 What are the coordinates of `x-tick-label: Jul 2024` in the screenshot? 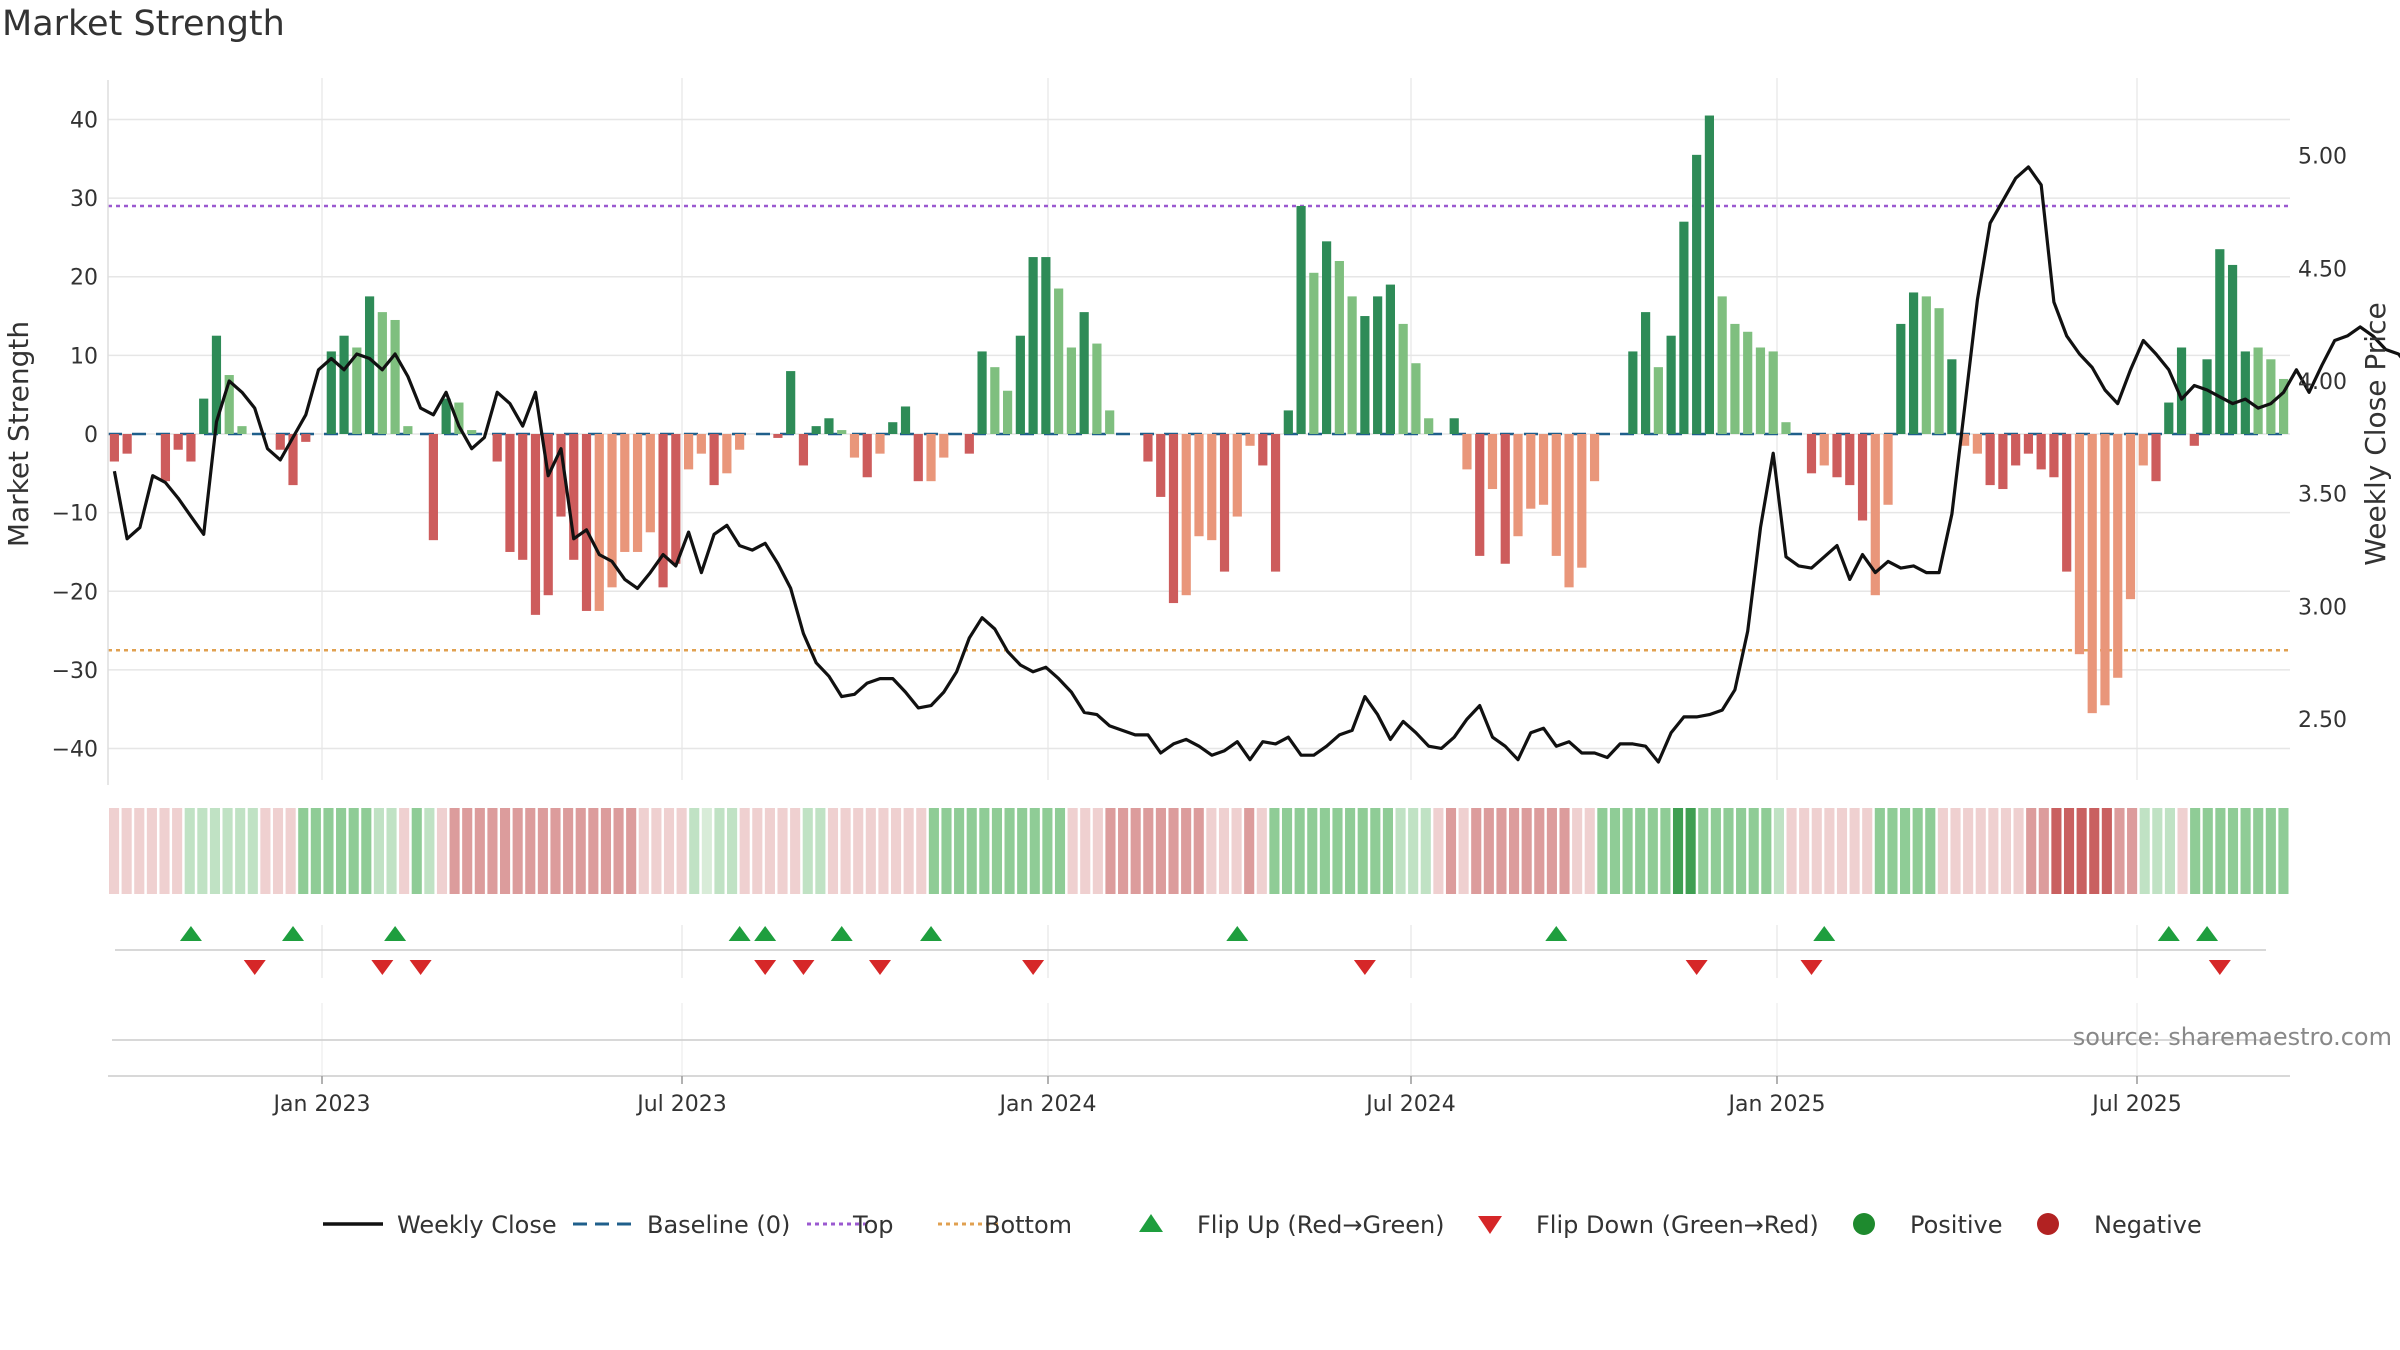 It's located at (1410, 1104).